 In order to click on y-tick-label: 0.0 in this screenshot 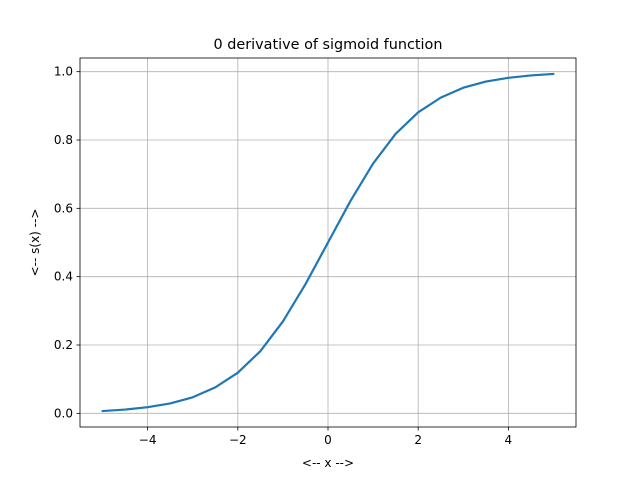, I will do `click(63, 413)`.